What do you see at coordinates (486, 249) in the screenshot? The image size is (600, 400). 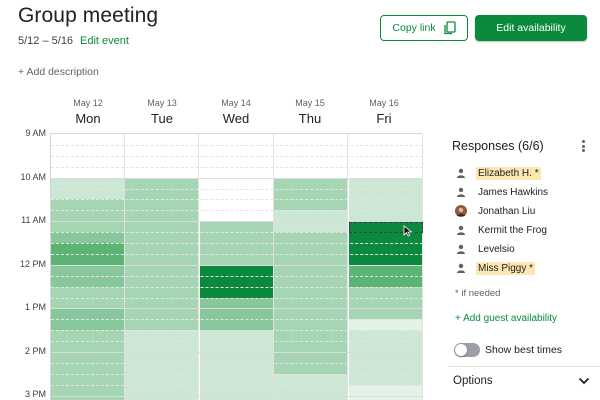 I see `response-person: Levelsio` at bounding box center [486, 249].